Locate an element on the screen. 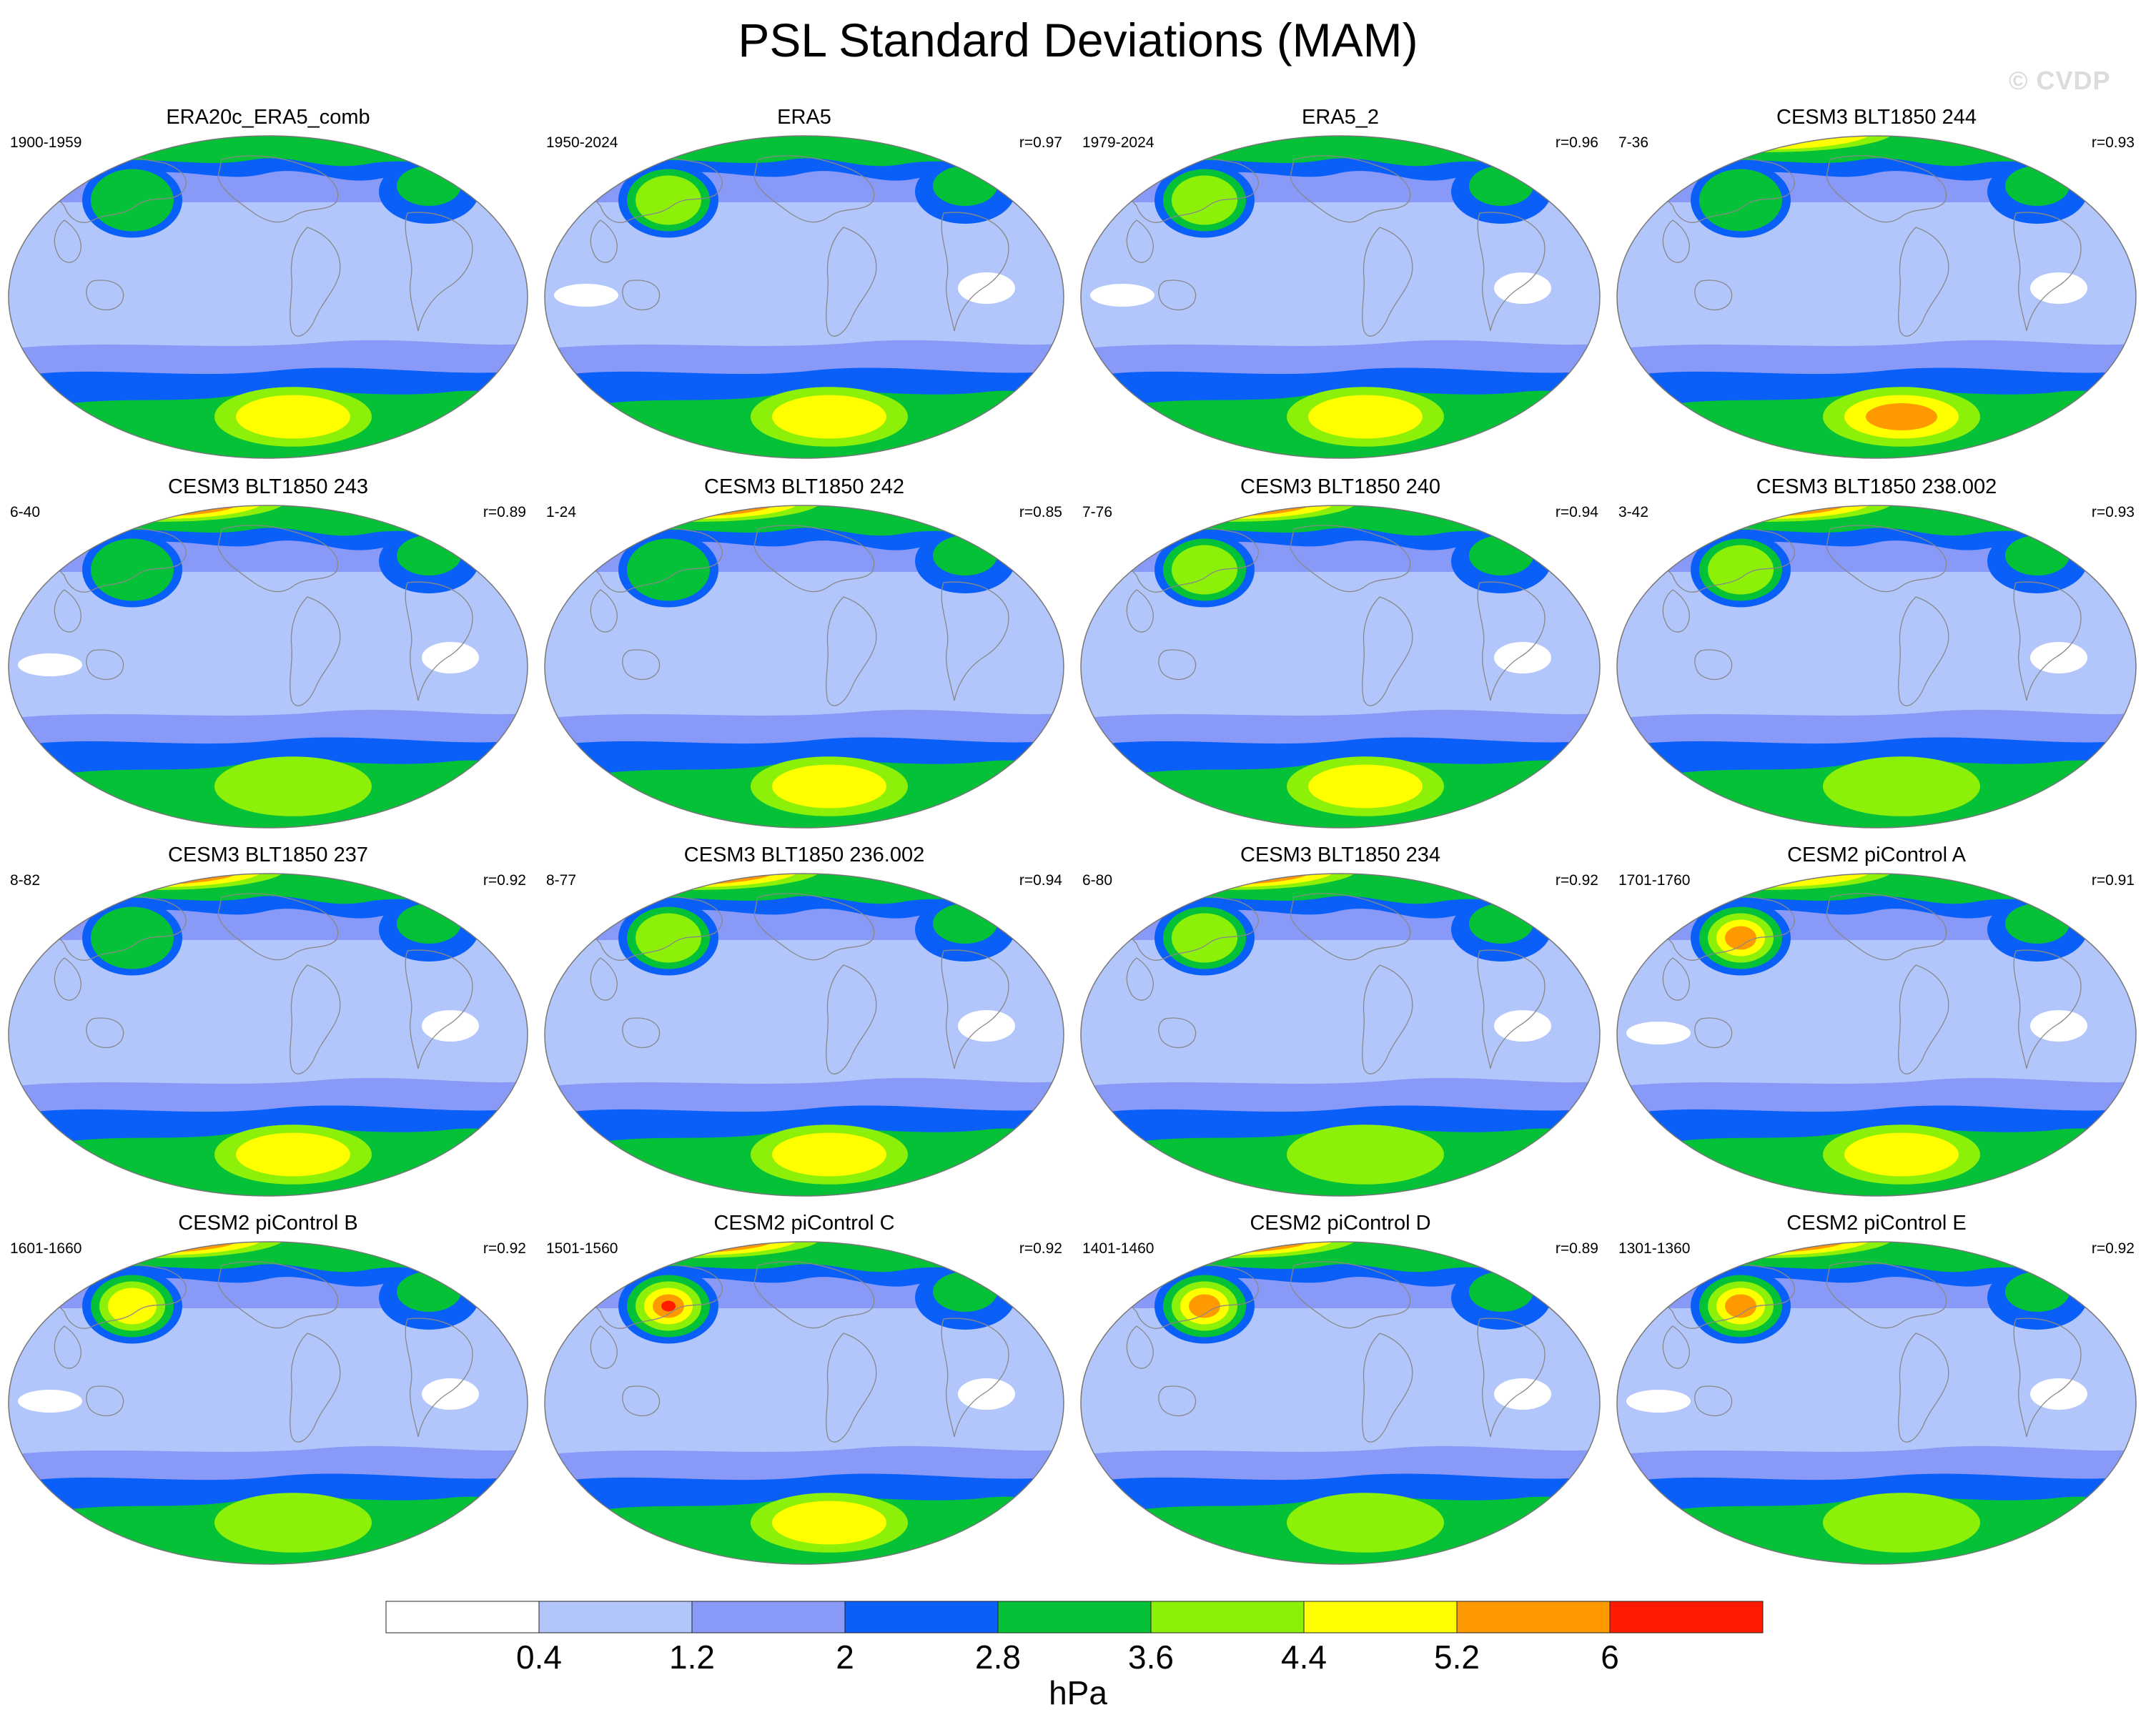 The width and height of the screenshot is (2156, 1730). map-panel: CESM3 BLT1850 243 6-40 r=0.89 is located at coordinates (268, 654).